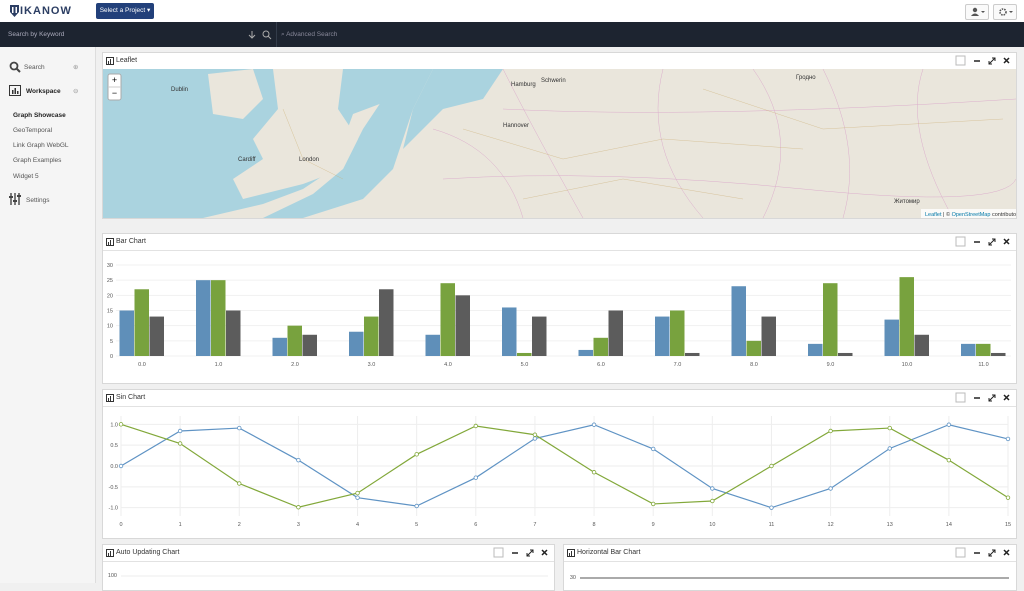  Describe the element at coordinates (38, 200) in the screenshot. I see `sidebar-settings: Settings` at that location.